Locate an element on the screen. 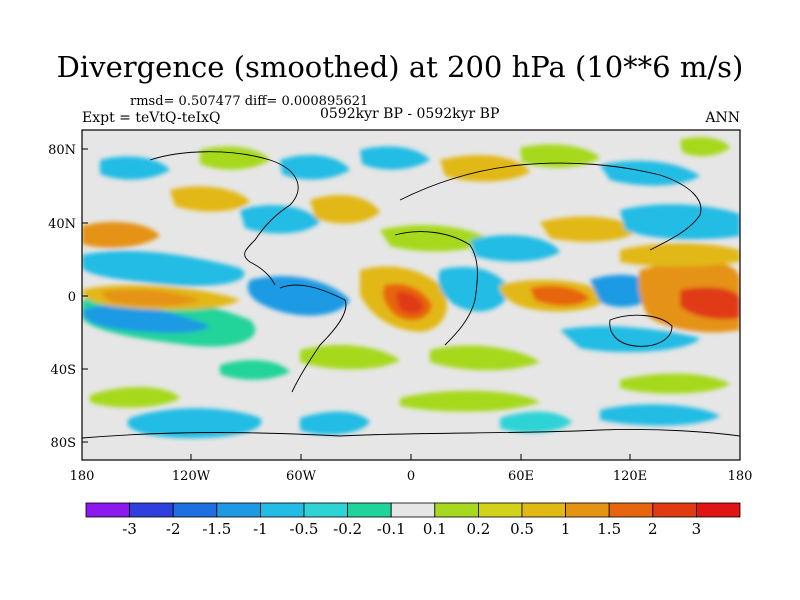  lon-label: 120E is located at coordinates (630, 476).